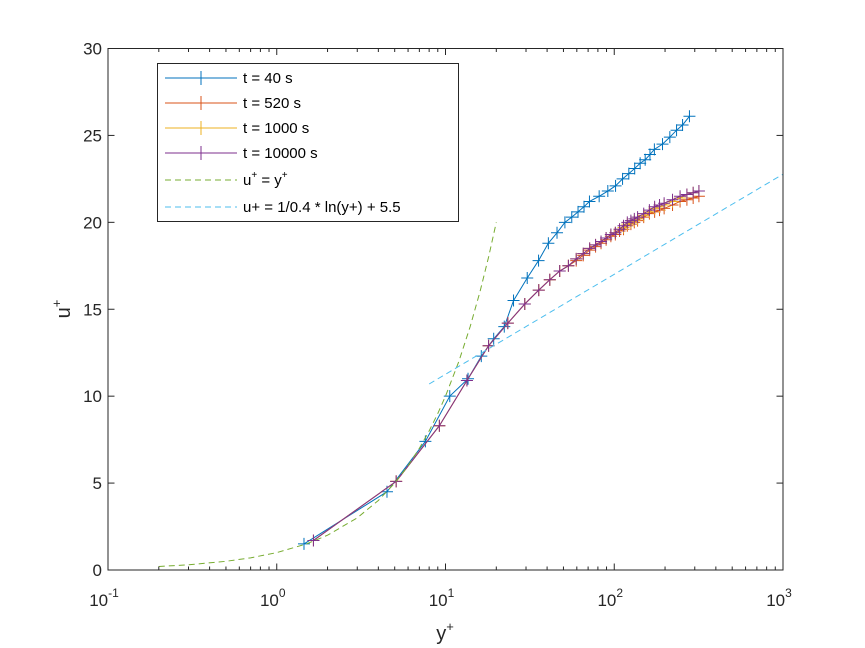 The image size is (865, 648). What do you see at coordinates (268, 78) in the screenshot?
I see `legend-label-t40: t = 40 s` at bounding box center [268, 78].